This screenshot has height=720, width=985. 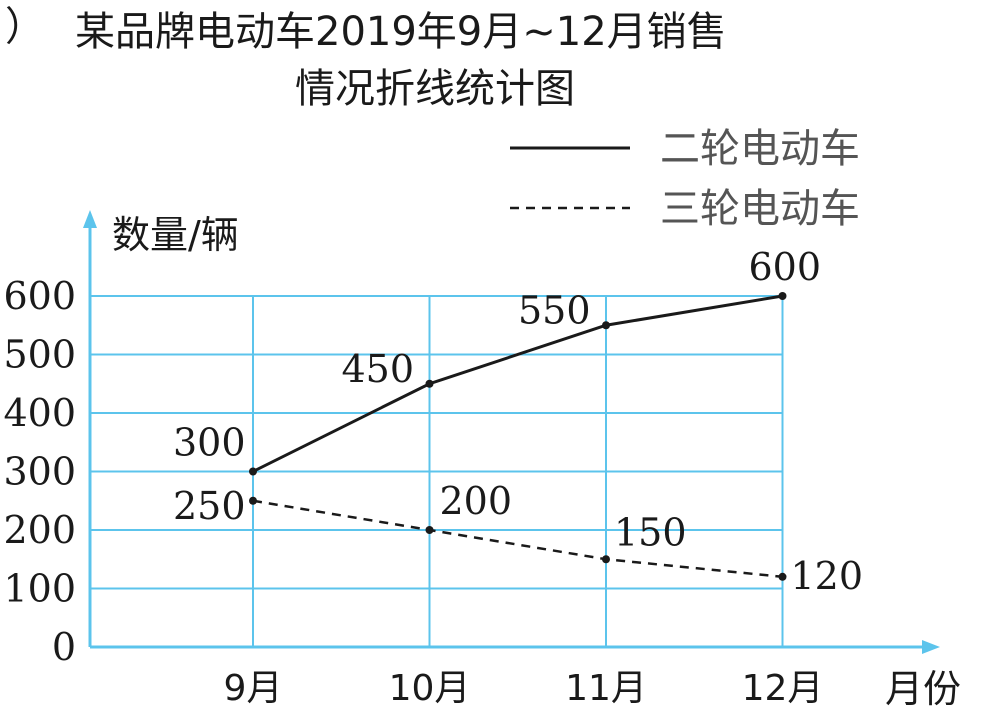 What do you see at coordinates (209, 443) in the screenshot?
I see `series-1-data-label-1: 300` at bounding box center [209, 443].